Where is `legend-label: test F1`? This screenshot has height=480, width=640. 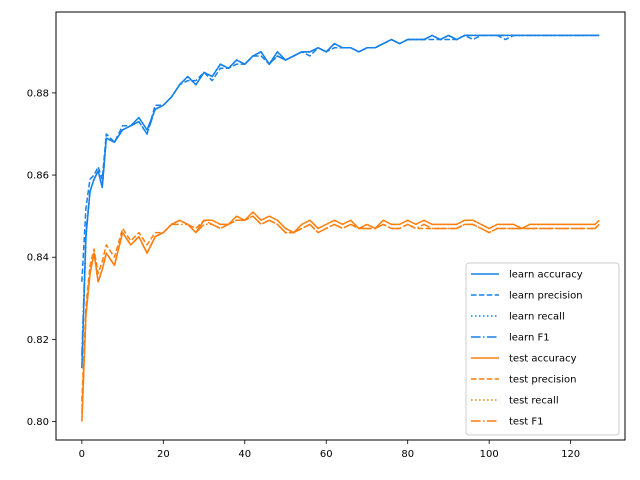 legend-label: test F1 is located at coordinates (526, 422).